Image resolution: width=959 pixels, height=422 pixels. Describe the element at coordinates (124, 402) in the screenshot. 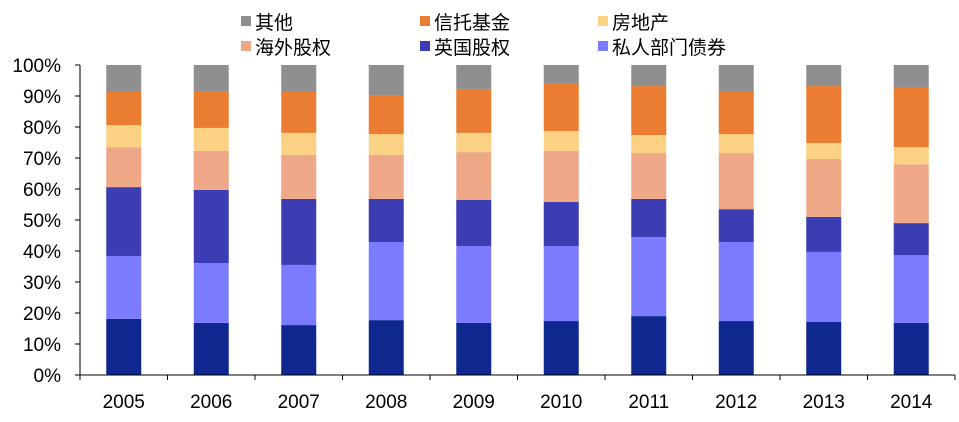

I see `x-tick-label: 2005` at that location.